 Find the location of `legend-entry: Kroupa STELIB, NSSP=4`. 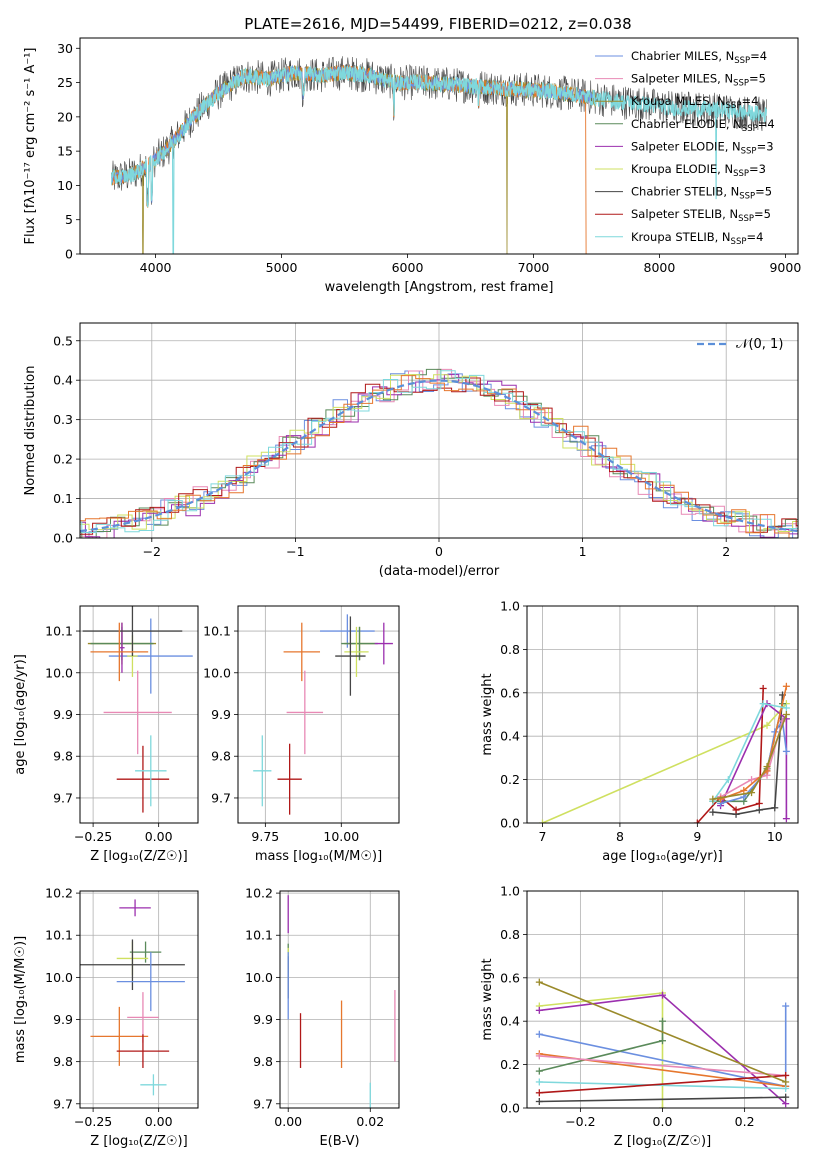

legend-entry: Kroupa STELIB, NSSP=4 is located at coordinates (697, 238).